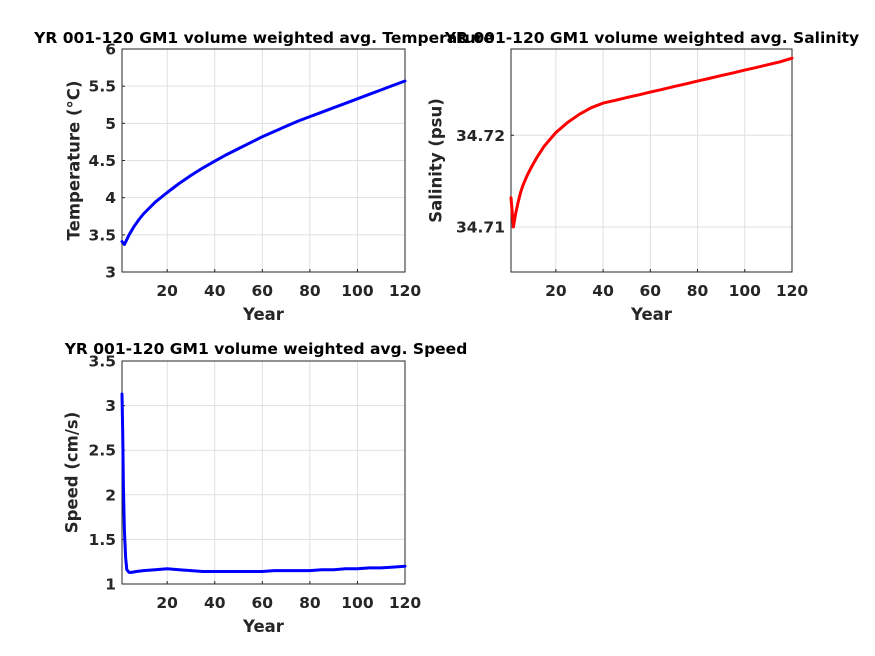  I want to click on y-axis-label: Temperature (°C), so click(74, 161).